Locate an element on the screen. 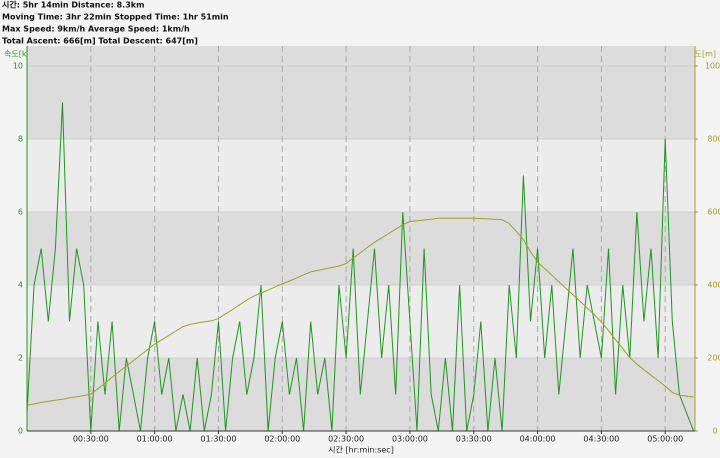 The width and height of the screenshot is (720, 458). y2-tick-label: 400 is located at coordinates (713, 285).